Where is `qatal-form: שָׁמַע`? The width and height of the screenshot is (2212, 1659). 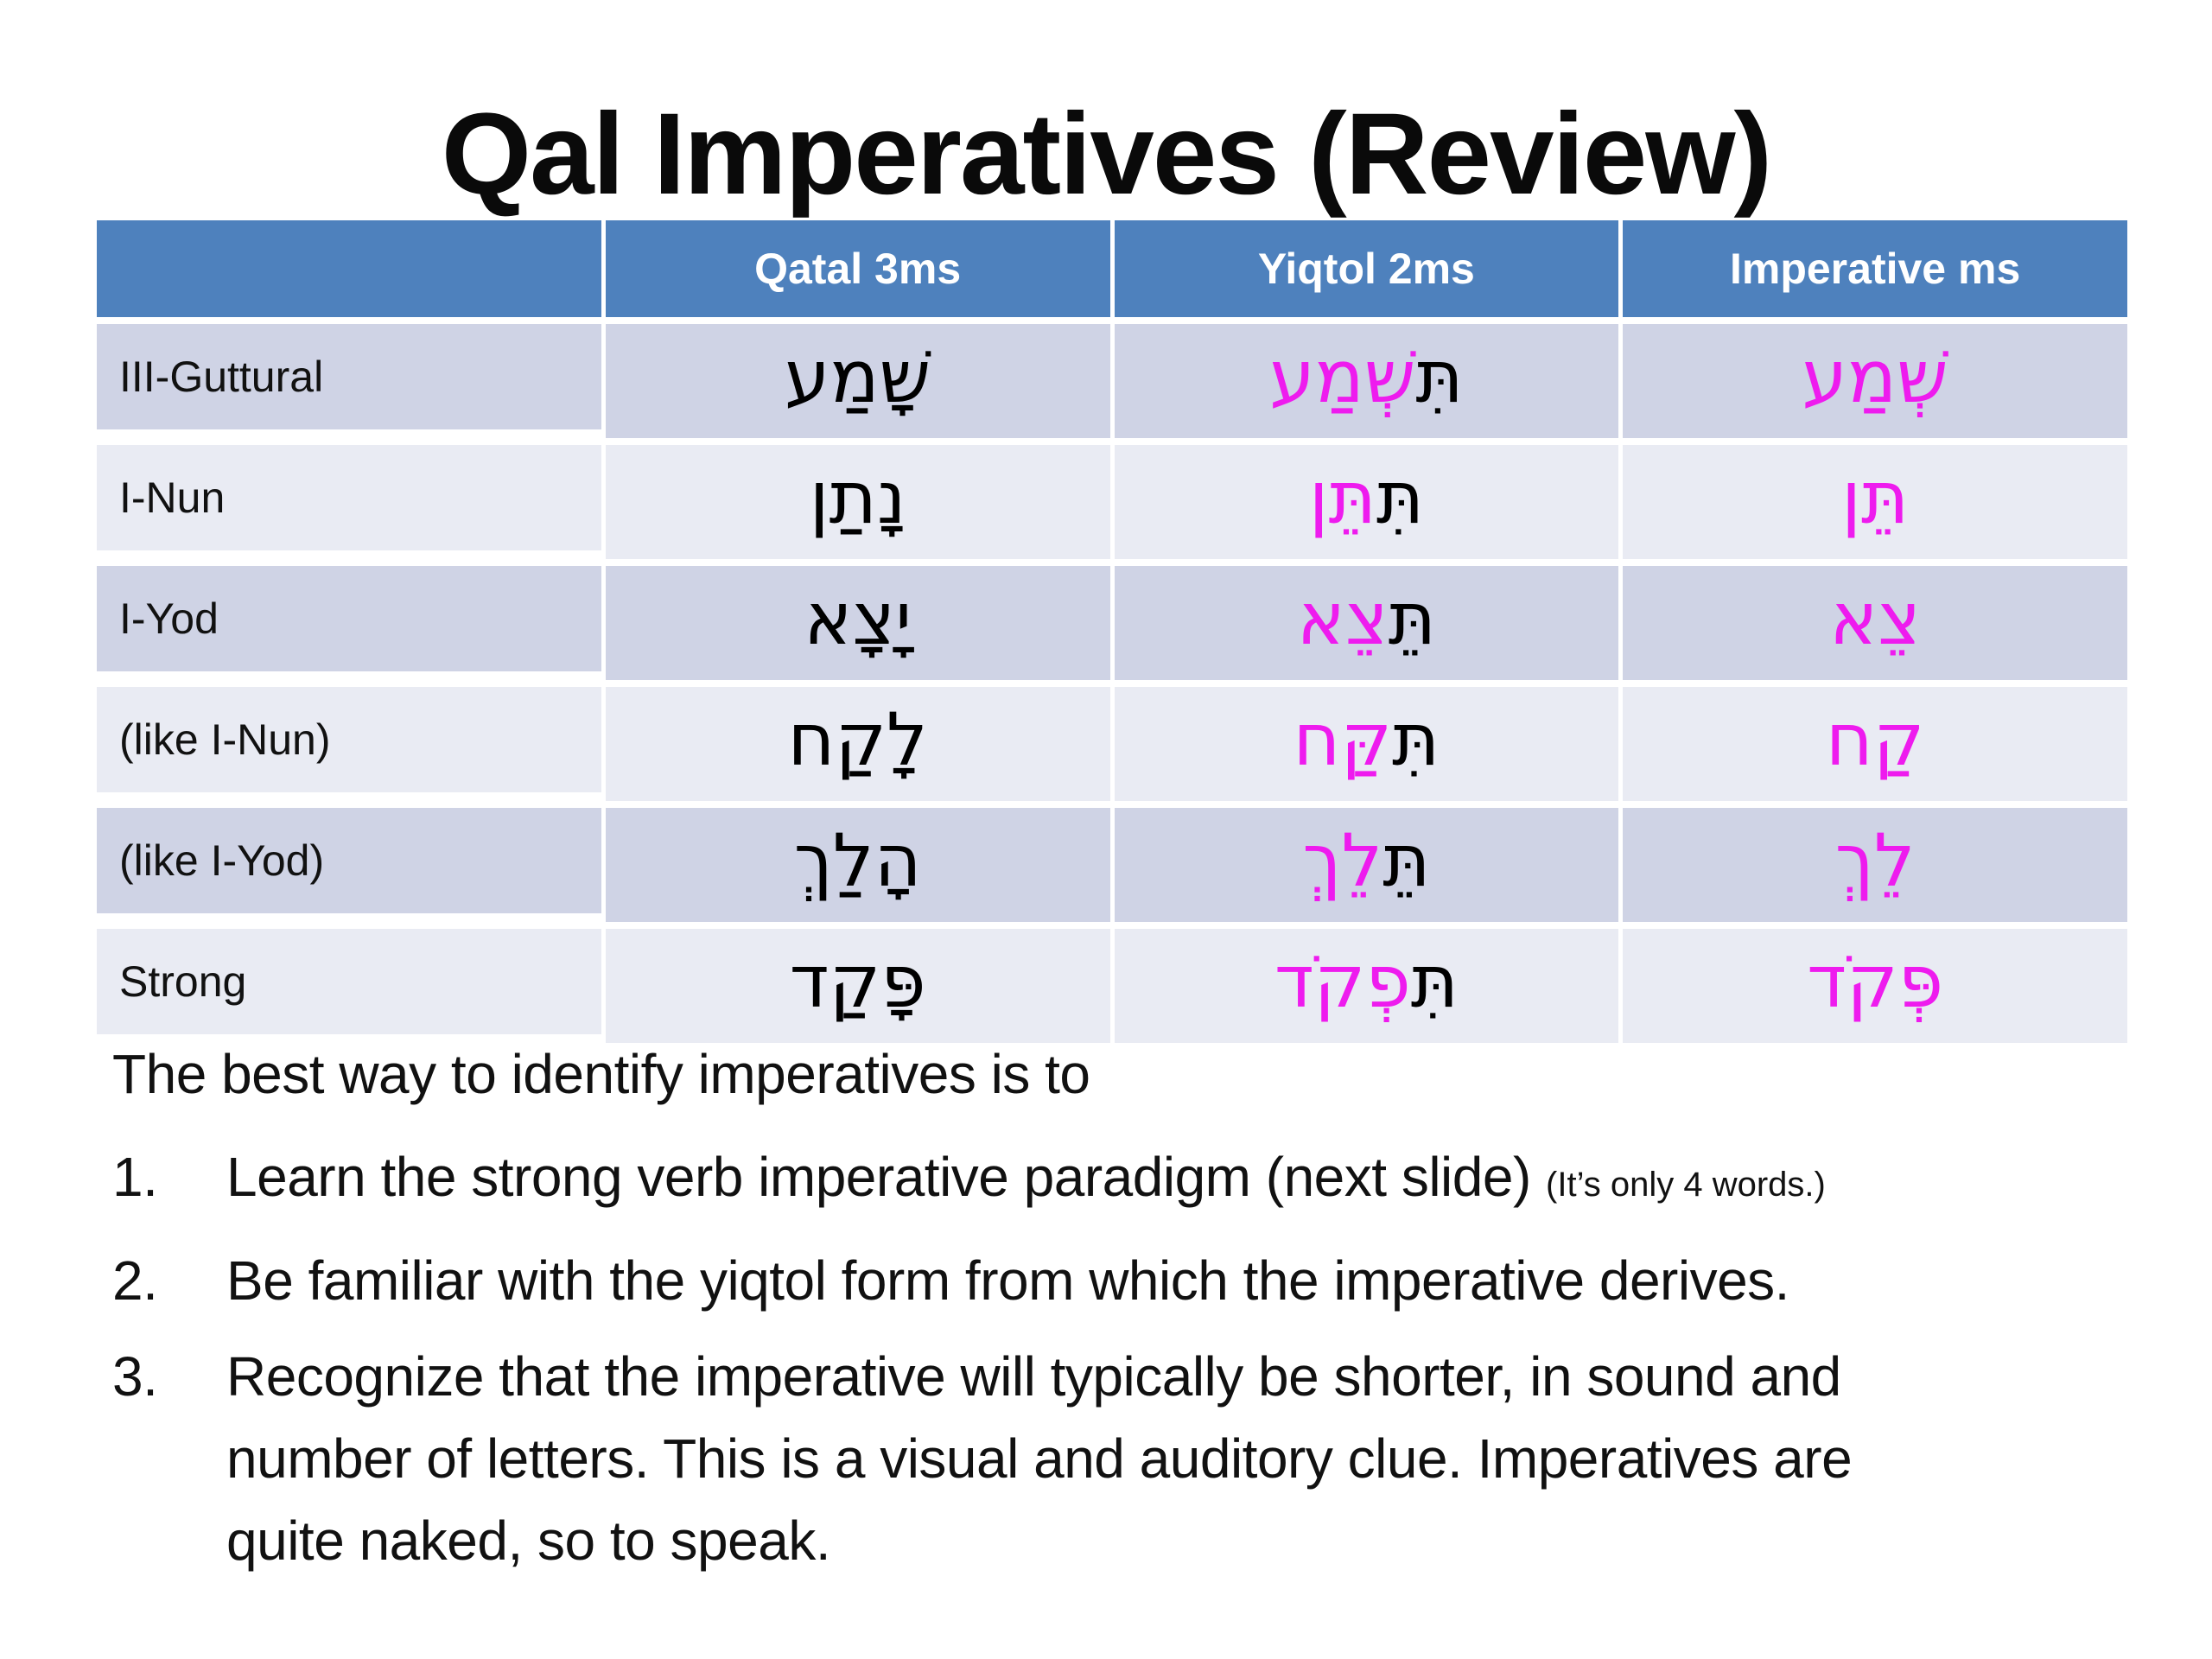 qatal-form: שָׁמַע is located at coordinates (857, 381).